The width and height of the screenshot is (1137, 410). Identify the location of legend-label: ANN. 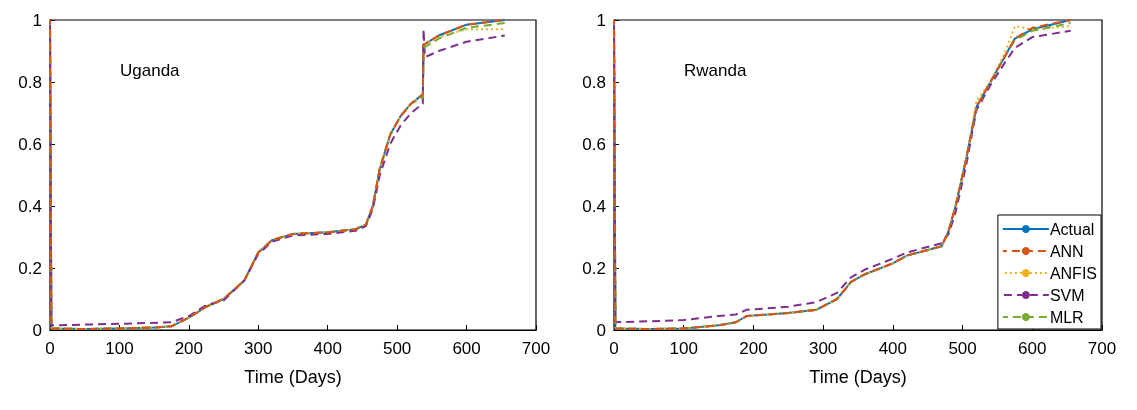
(1066, 251).